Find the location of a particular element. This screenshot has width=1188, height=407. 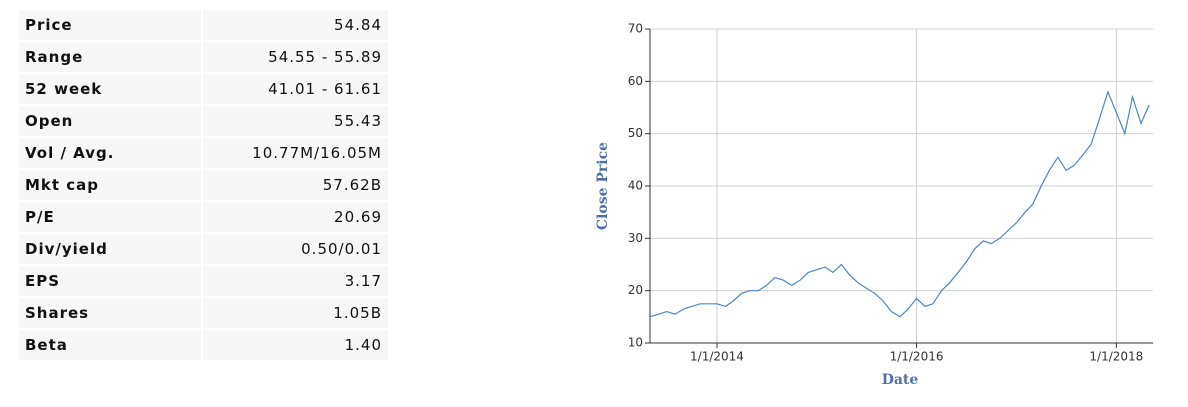

label-cell: Range is located at coordinates (110, 57).